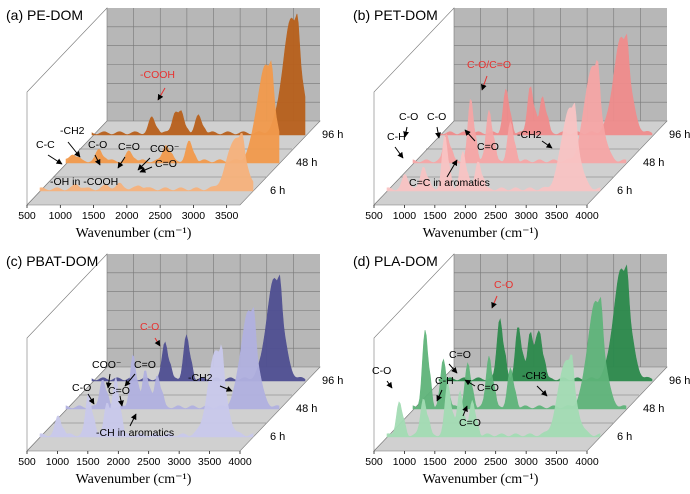 The width and height of the screenshot is (690, 494). Describe the element at coordinates (449, 183) in the screenshot. I see `annotation-label: C=C in aromatics` at that location.